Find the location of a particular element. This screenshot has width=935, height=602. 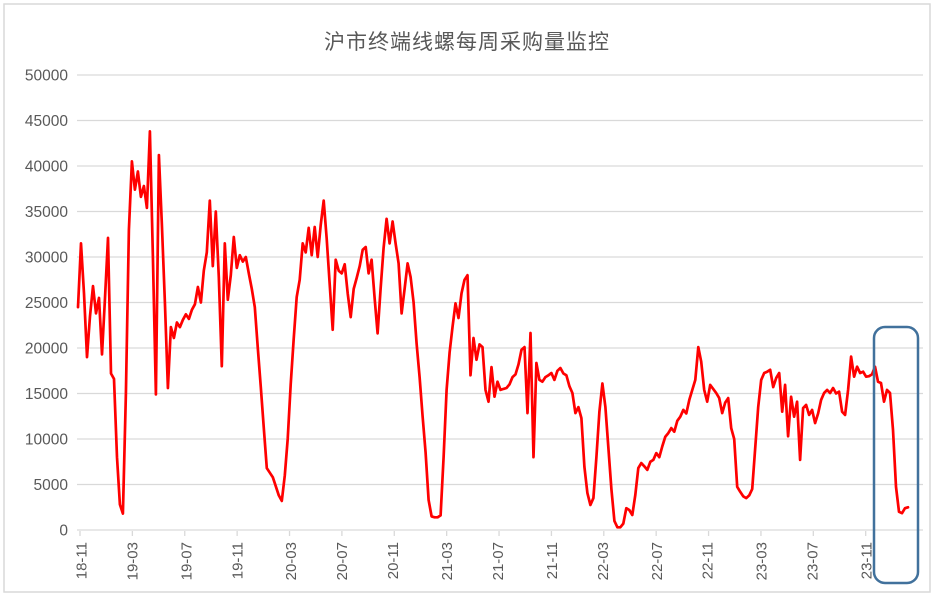

highlight-box is located at coordinates (896, 455).